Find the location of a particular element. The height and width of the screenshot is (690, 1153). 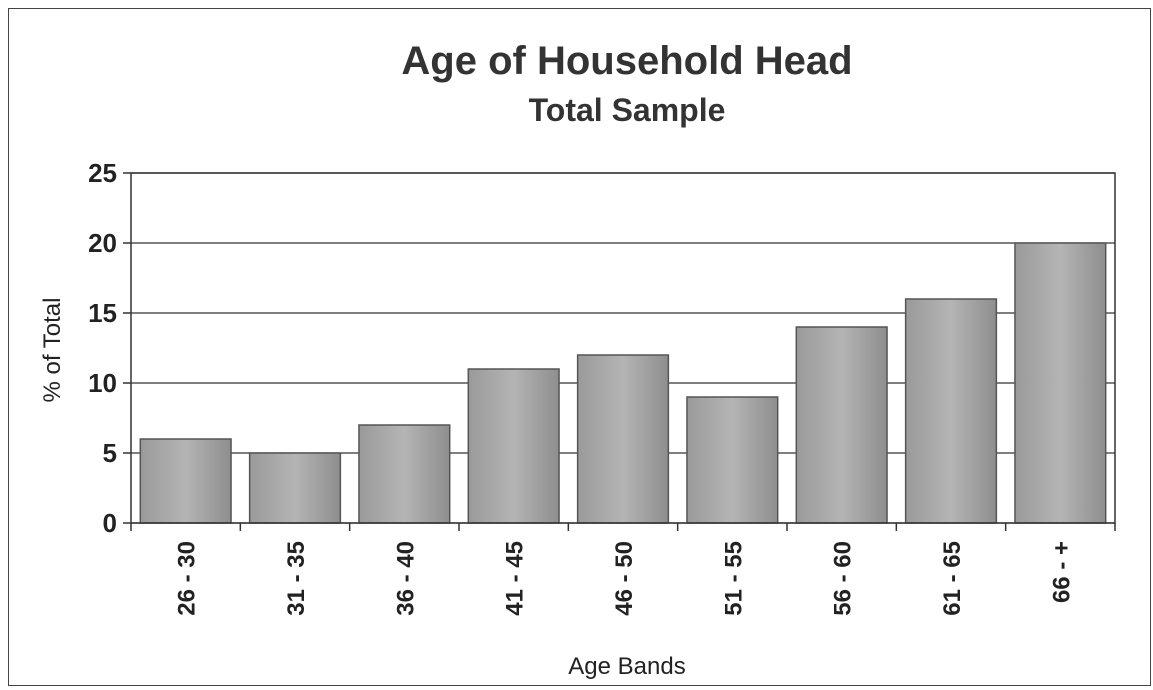

y-tick-label: 20 is located at coordinates (102, 243).